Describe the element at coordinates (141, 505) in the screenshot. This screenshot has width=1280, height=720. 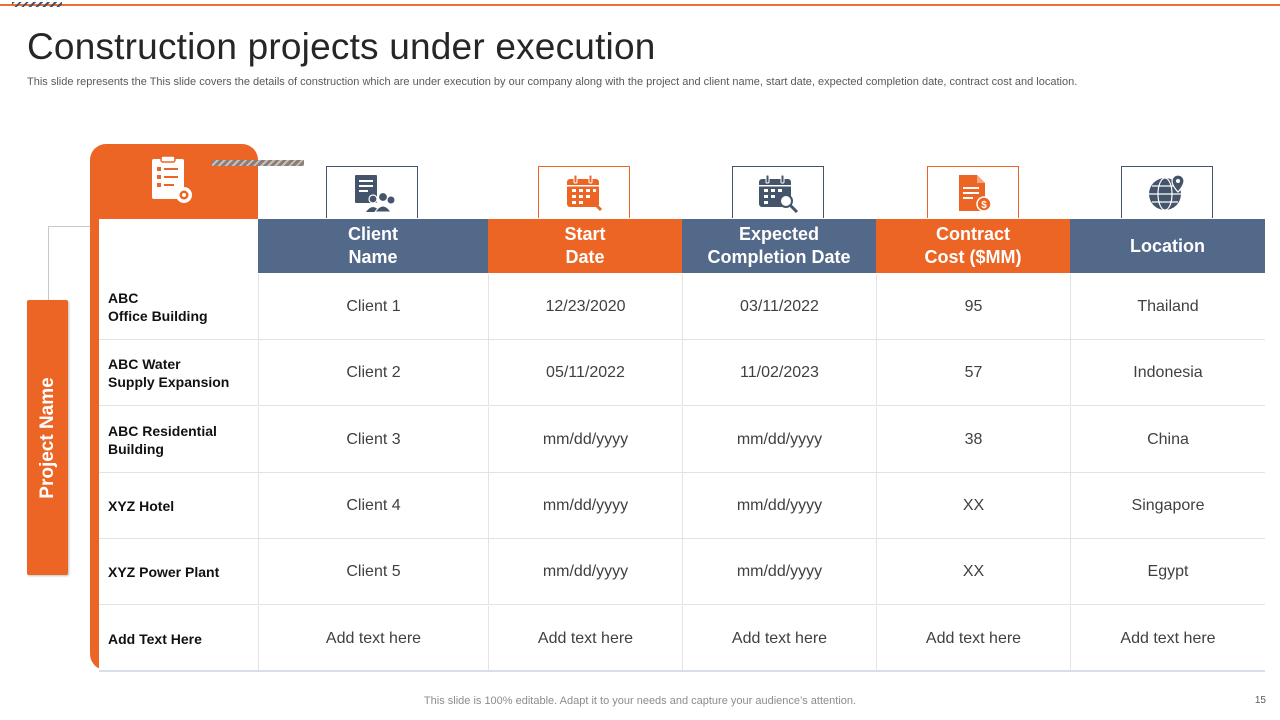
I see `project-name-line: XYZ Hotel` at that location.